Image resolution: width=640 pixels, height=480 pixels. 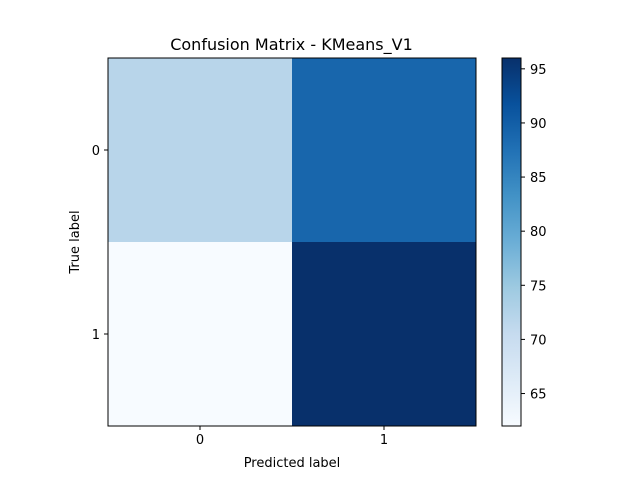 What do you see at coordinates (384, 440) in the screenshot?
I see `x-tick-label: 1` at bounding box center [384, 440].